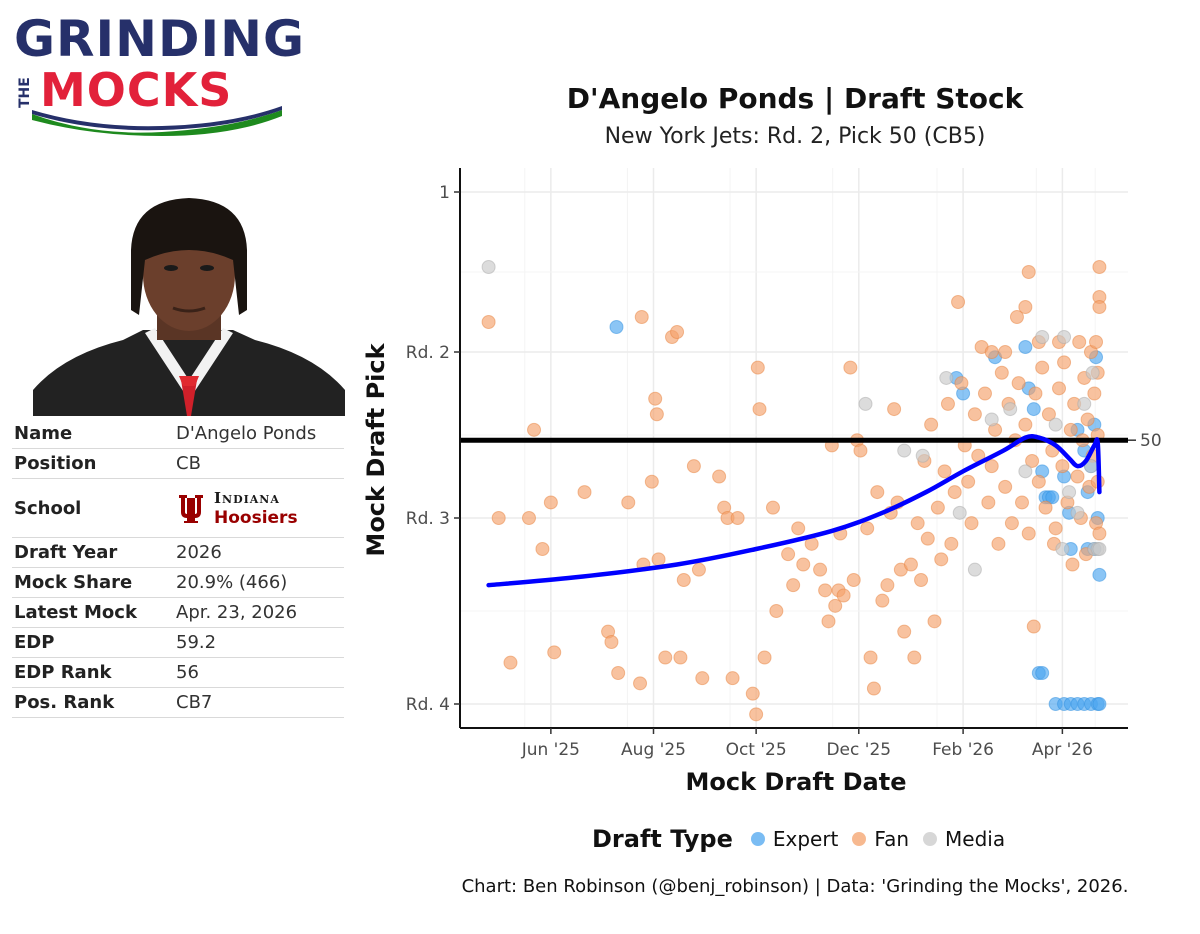 The width and height of the screenshot is (1200, 934). Describe the element at coordinates (975, 839) in the screenshot. I see `legend-label-media: Media` at that location.